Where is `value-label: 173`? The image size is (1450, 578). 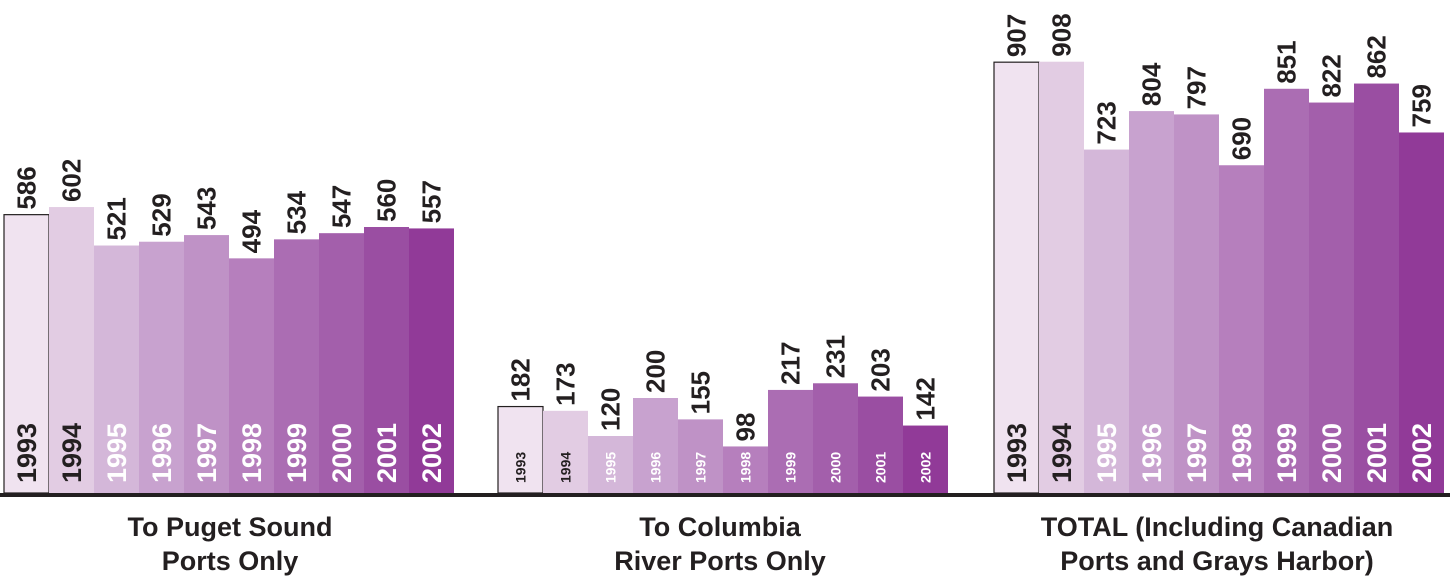
value-label: 173 is located at coordinates (566, 383).